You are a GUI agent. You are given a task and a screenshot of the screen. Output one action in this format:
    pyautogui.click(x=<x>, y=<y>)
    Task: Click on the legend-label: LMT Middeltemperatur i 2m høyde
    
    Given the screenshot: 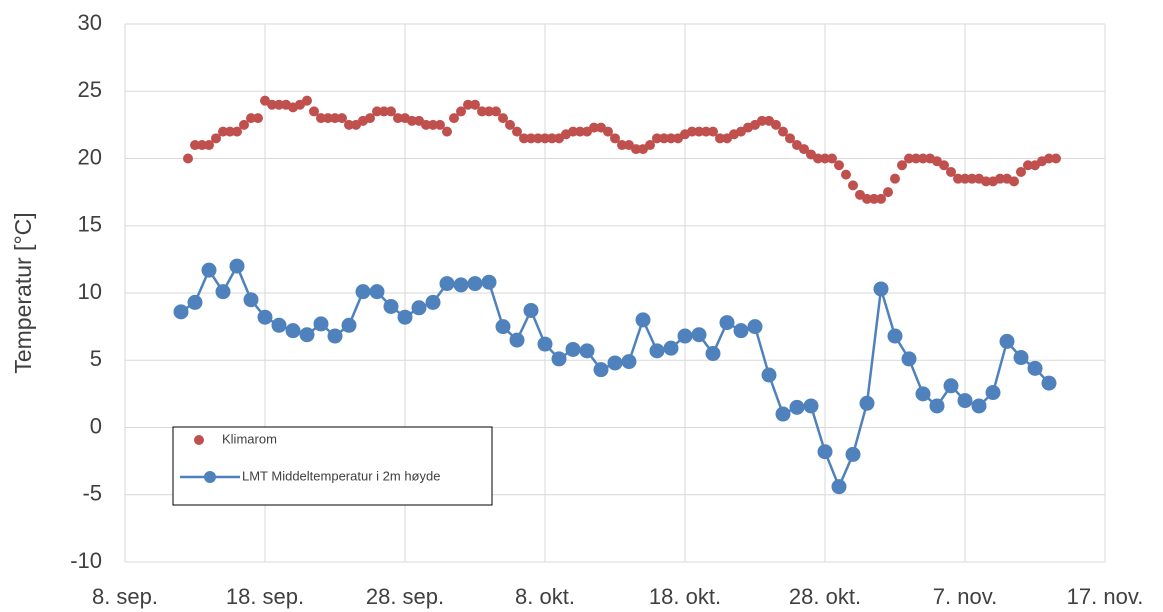 What is the action you would take?
    pyautogui.click(x=341, y=475)
    